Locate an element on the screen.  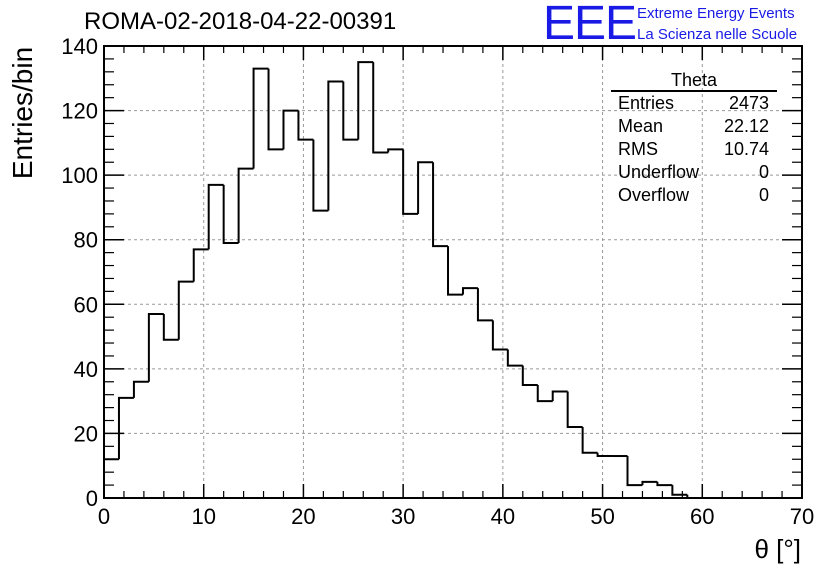
stats-label: Entries is located at coordinates (646, 103).